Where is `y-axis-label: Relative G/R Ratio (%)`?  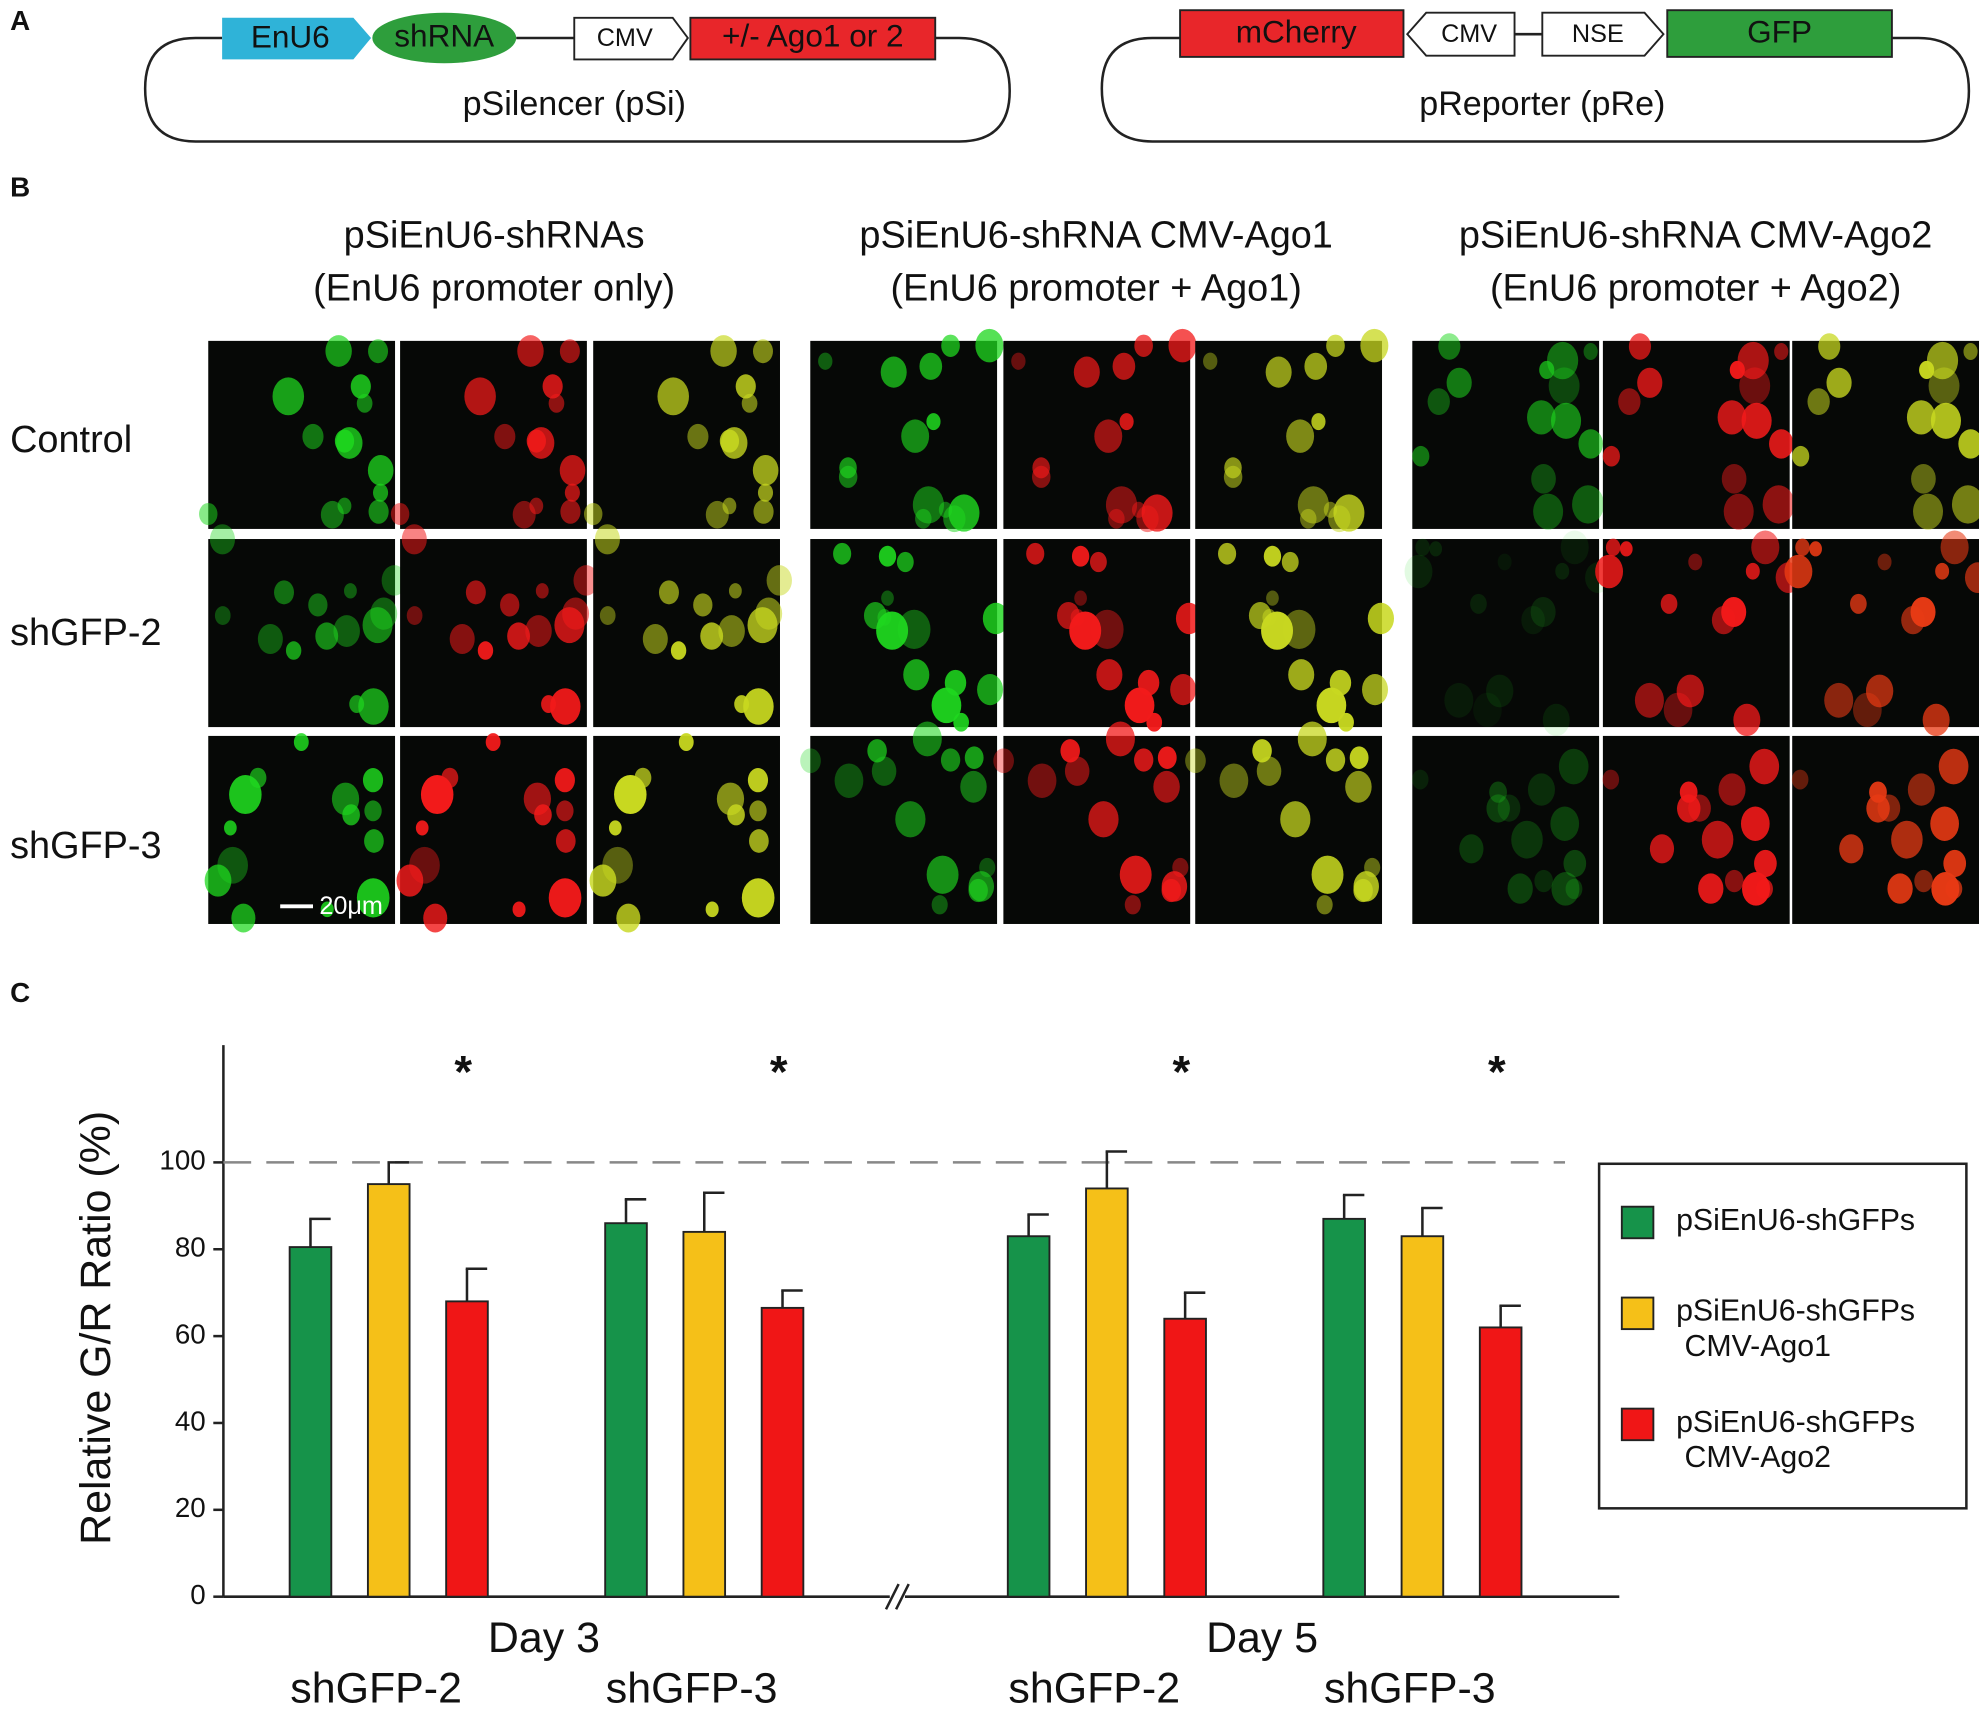
y-axis-label: Relative G/R Ratio (%) is located at coordinates (96, 1328).